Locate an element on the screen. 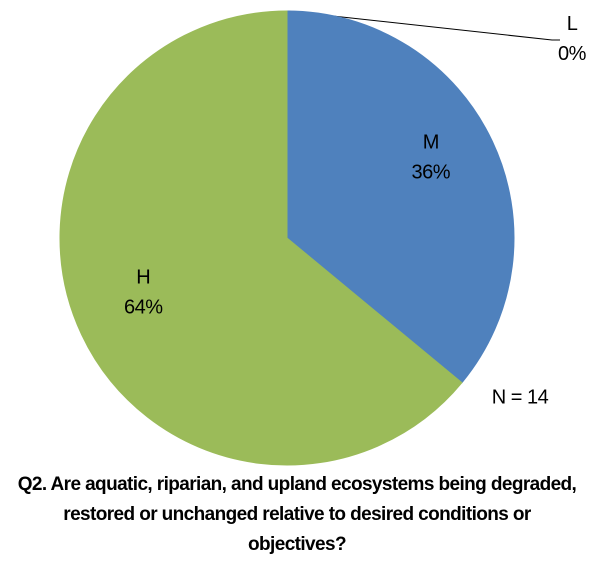 This screenshot has height=563, width=594. leader-line is located at coordinates (423, 25).